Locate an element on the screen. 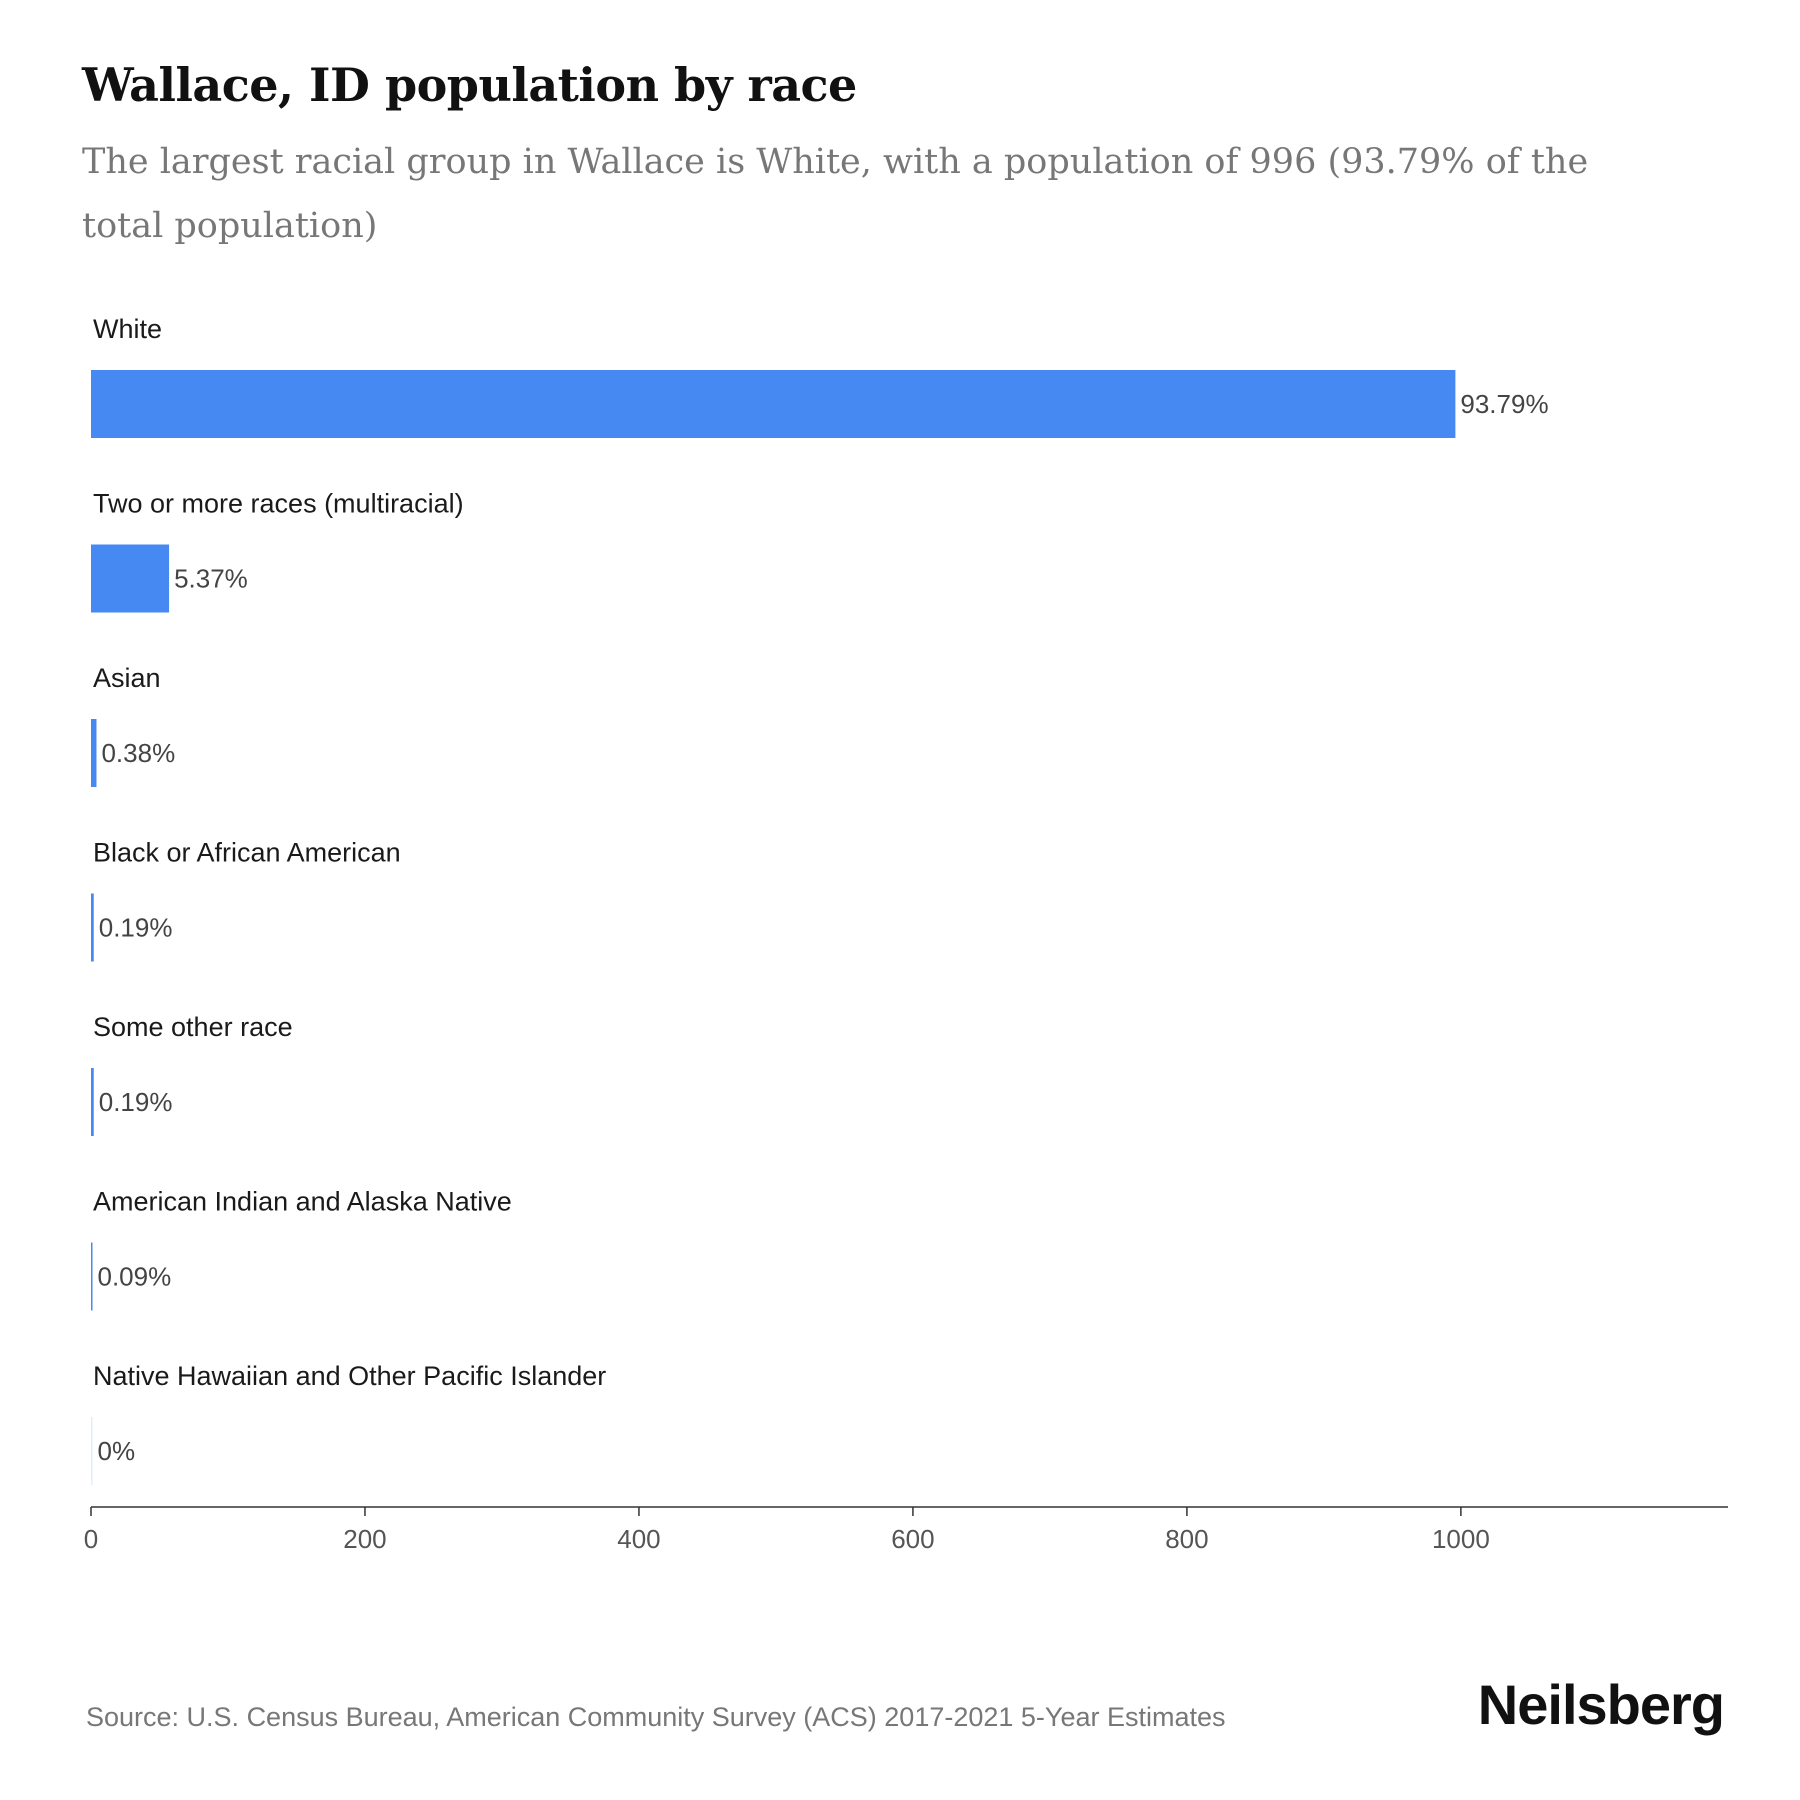  brand-logo: Neilsberg is located at coordinates (1601, 1704).